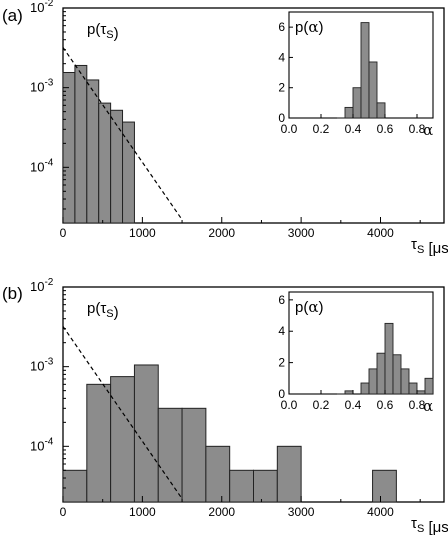 The image size is (448, 536). Describe the element at coordinates (103, 29) in the screenshot. I see `y-axis-label-tau: τ` at that location.